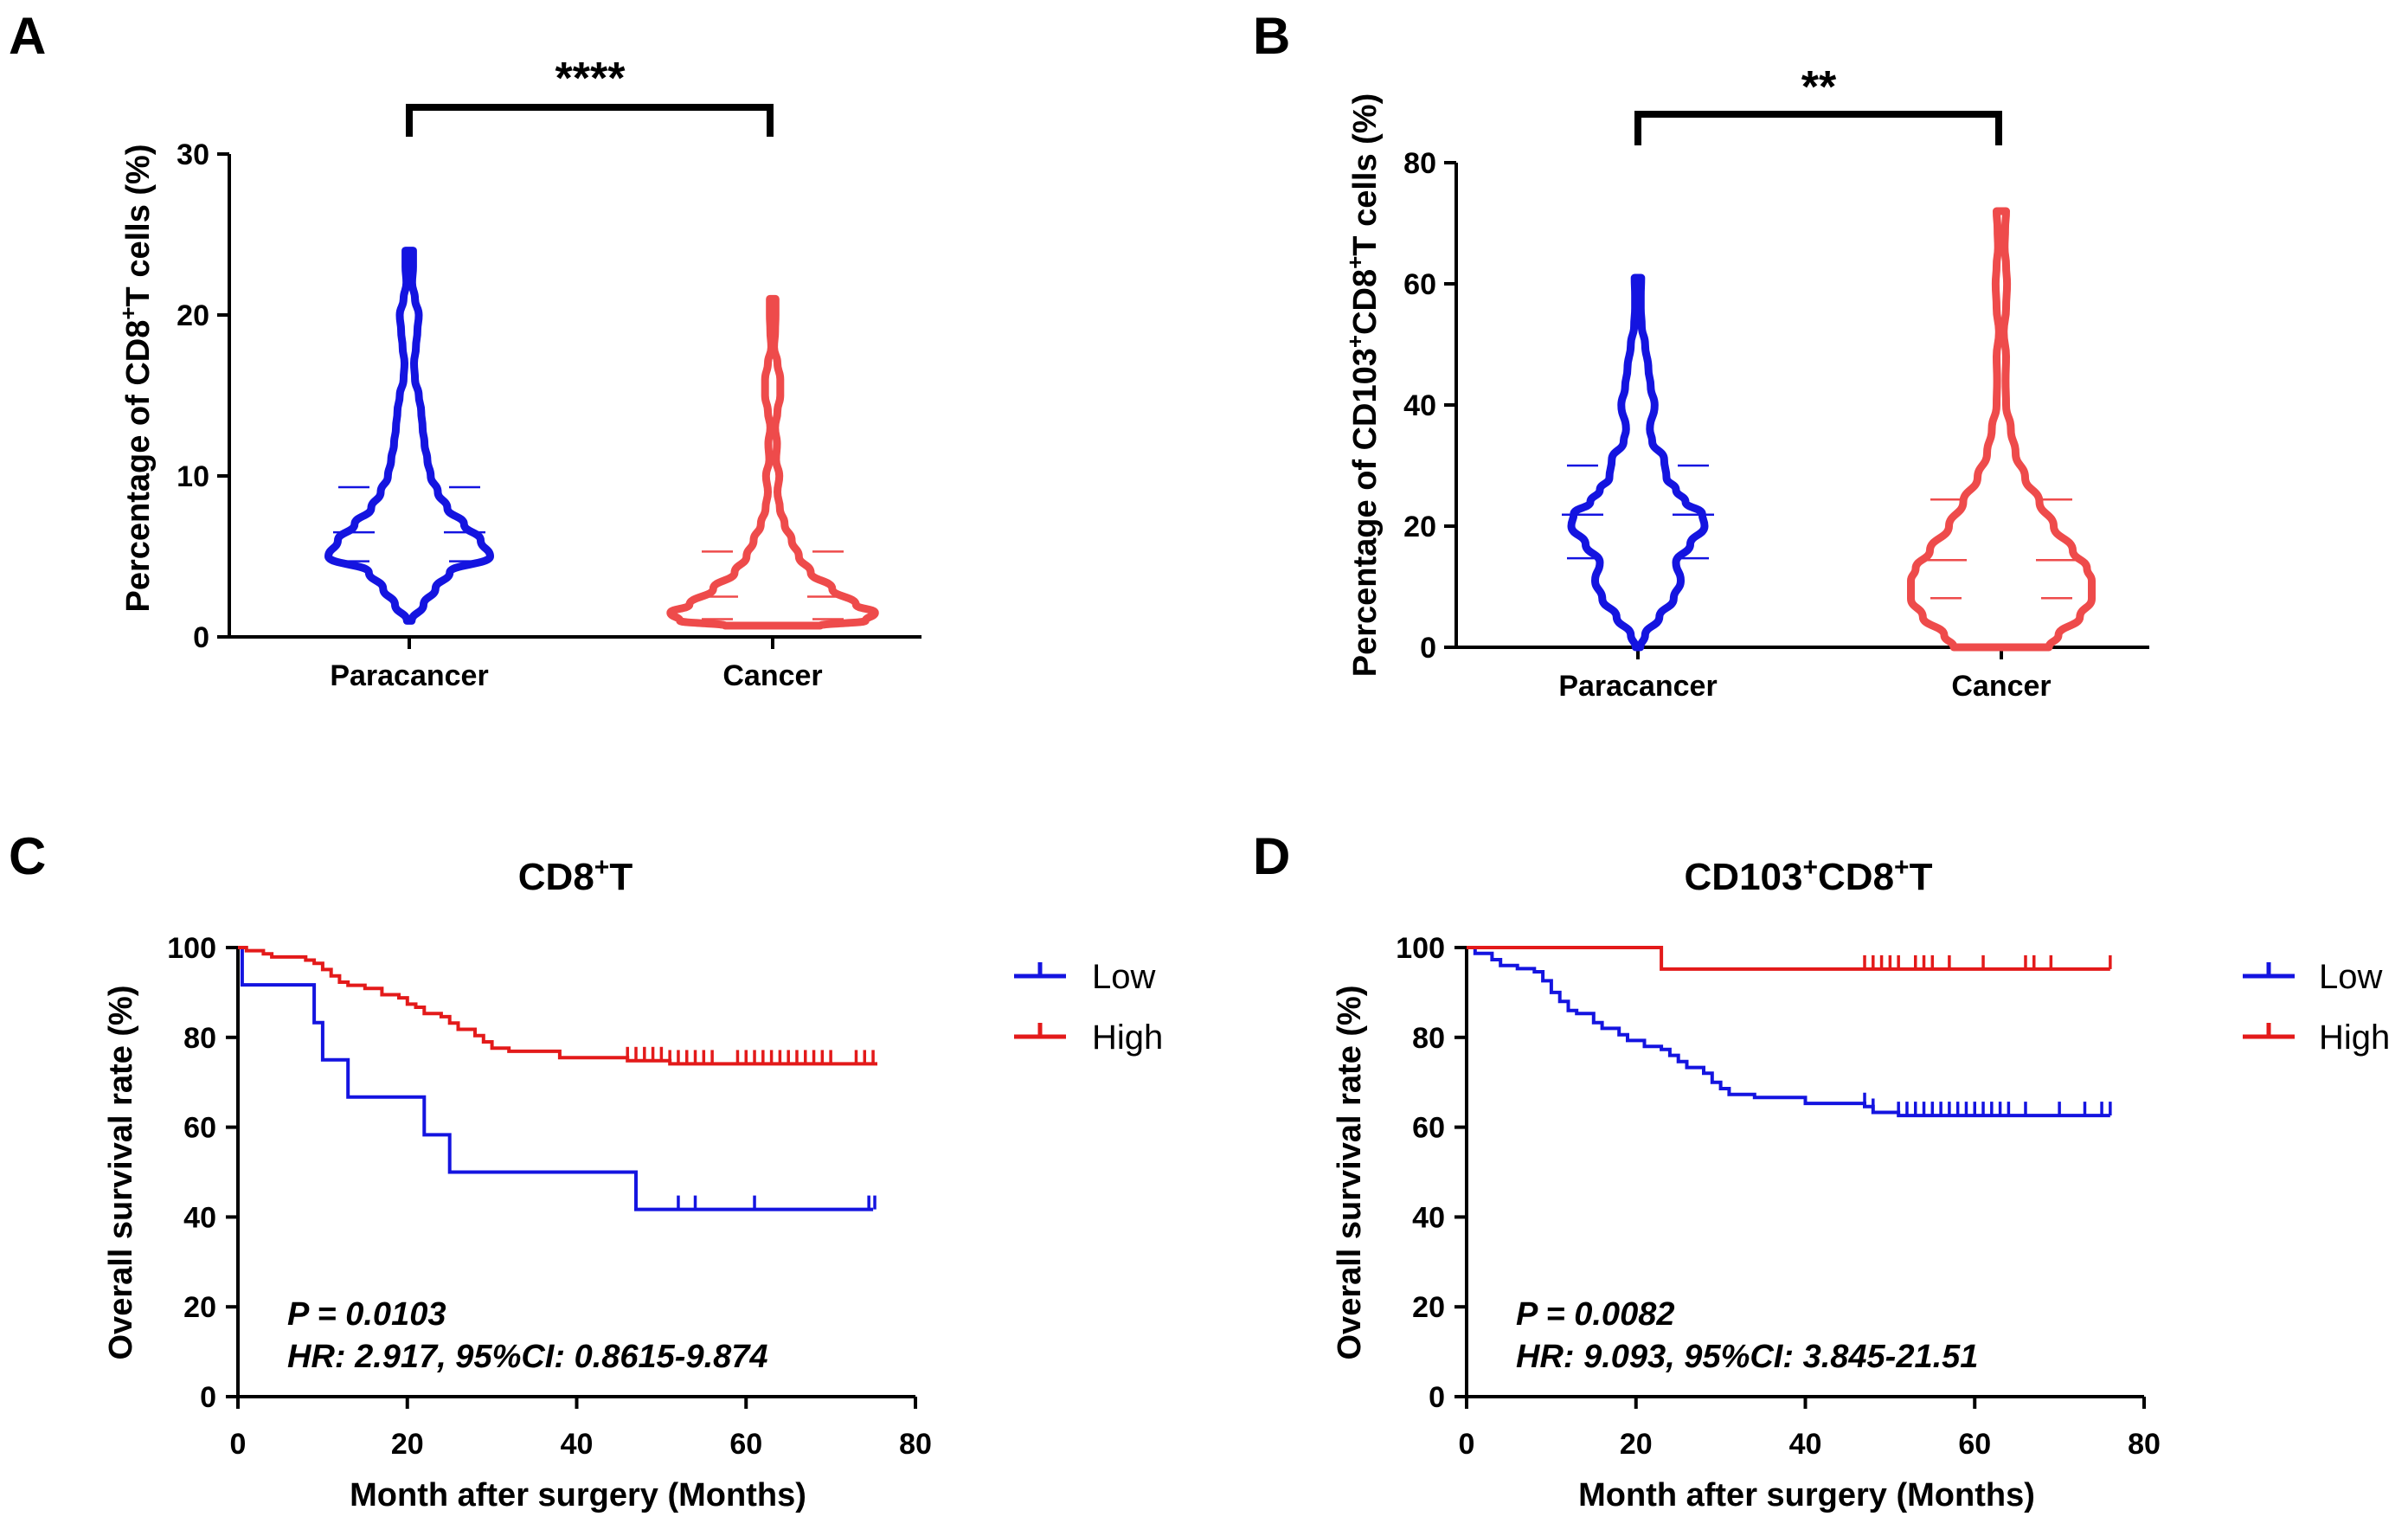  Describe the element at coordinates (1974, 1444) in the screenshot. I see `panel-d-x-tick-label: 60` at that location.